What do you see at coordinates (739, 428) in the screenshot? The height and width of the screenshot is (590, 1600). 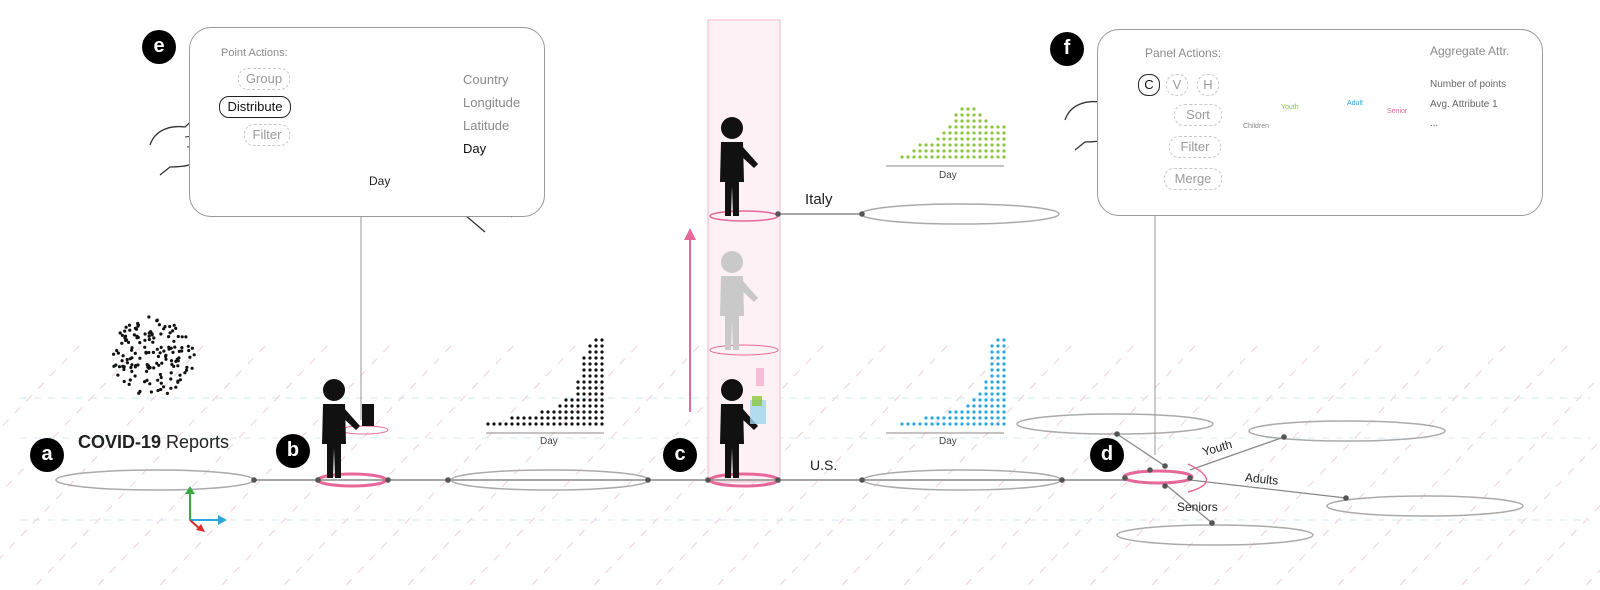 I see `person-figure-c` at bounding box center [739, 428].